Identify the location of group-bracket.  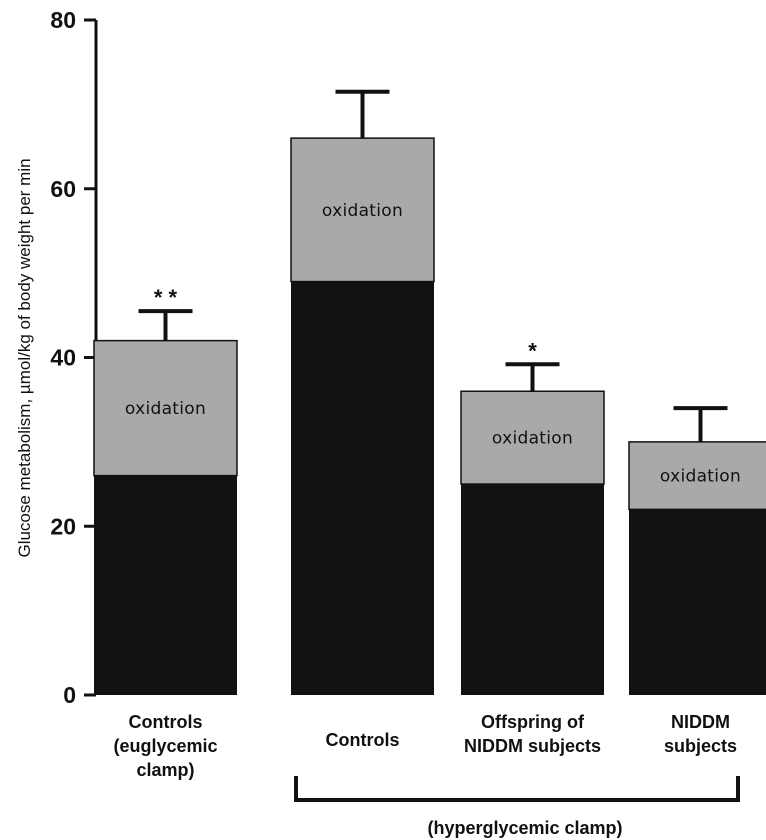
(517, 789).